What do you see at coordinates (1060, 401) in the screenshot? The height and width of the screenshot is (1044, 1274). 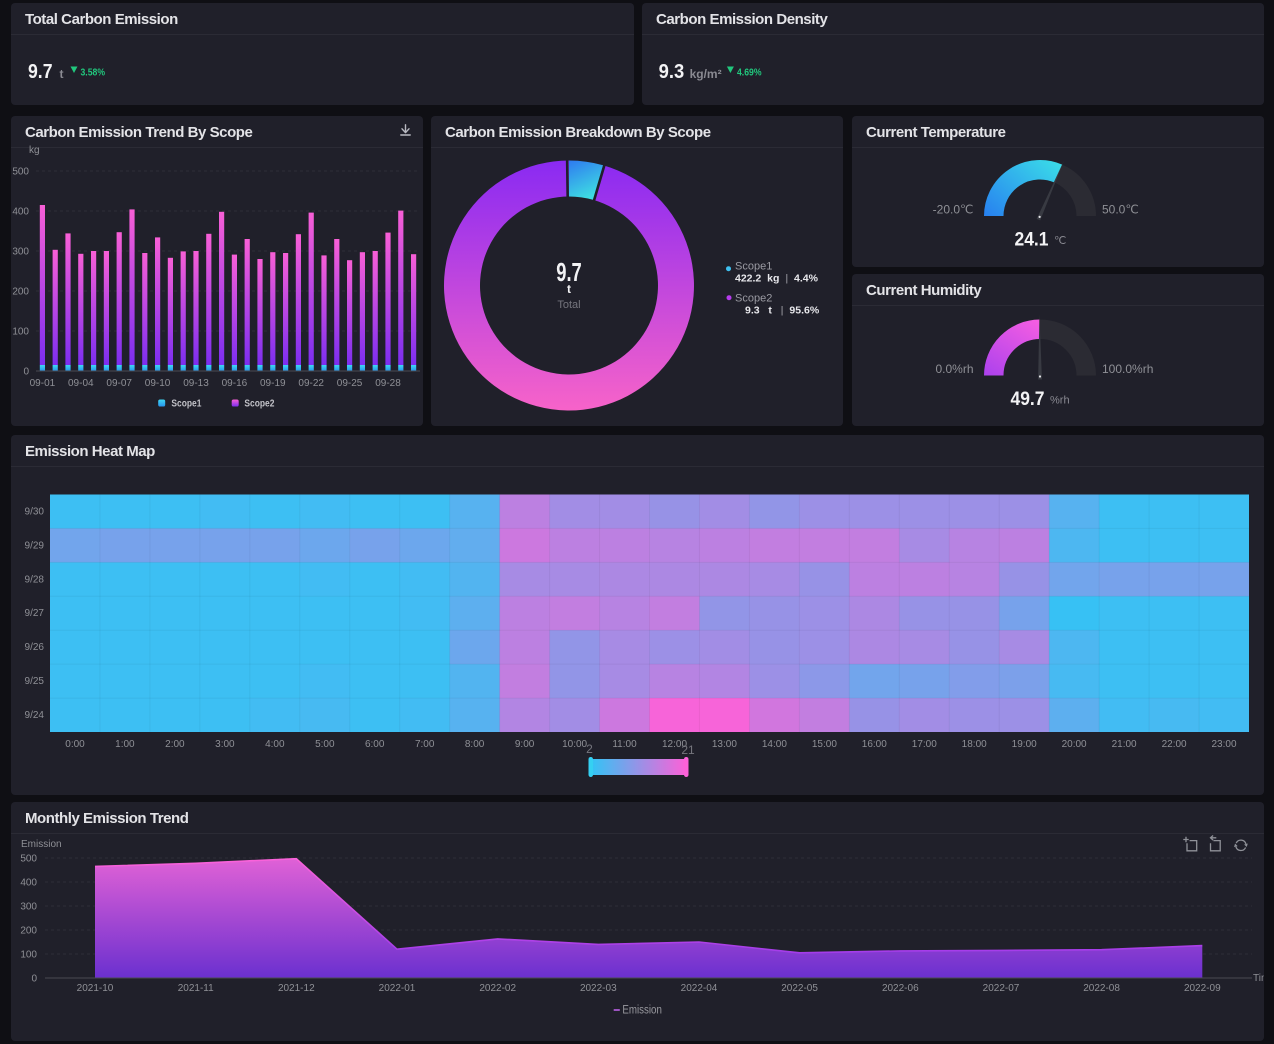 I see `svg-text: %rh` at bounding box center [1060, 401].